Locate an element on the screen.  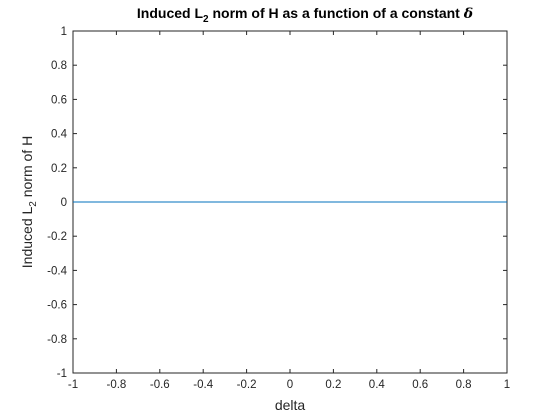
x-tick-label: -1 is located at coordinates (73, 385).